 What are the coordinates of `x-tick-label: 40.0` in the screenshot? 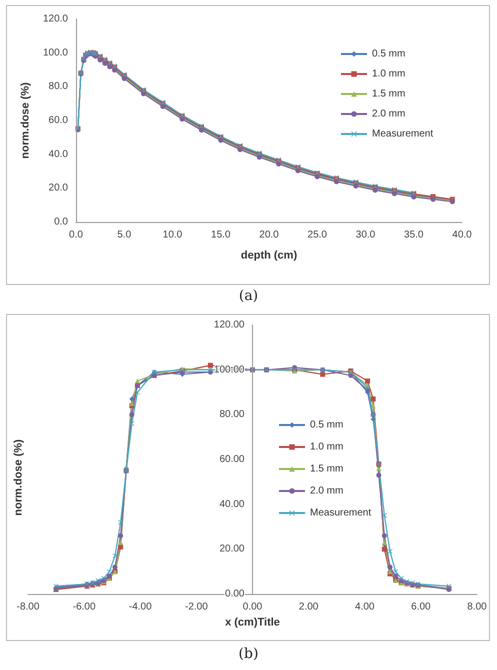 It's located at (462, 235).